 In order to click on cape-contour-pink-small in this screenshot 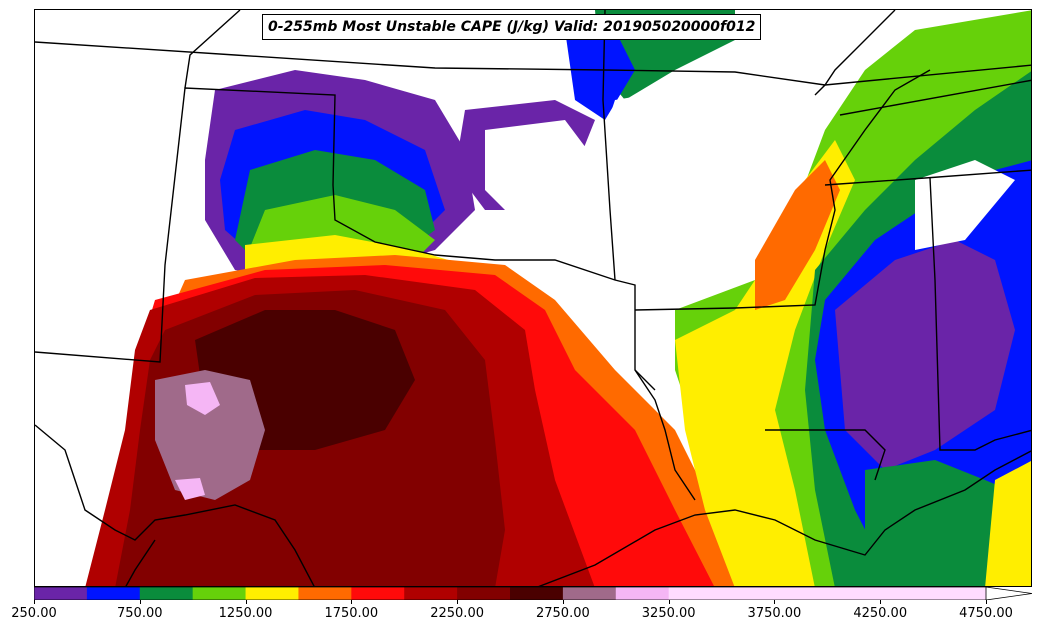, I will do `click(190, 489)`.